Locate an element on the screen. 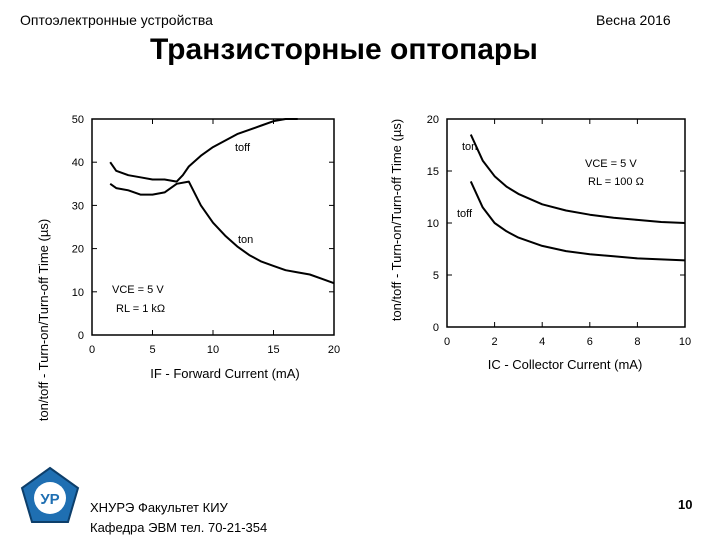 The height and width of the screenshot is (540, 720). page-number: 10 is located at coordinates (685, 504).